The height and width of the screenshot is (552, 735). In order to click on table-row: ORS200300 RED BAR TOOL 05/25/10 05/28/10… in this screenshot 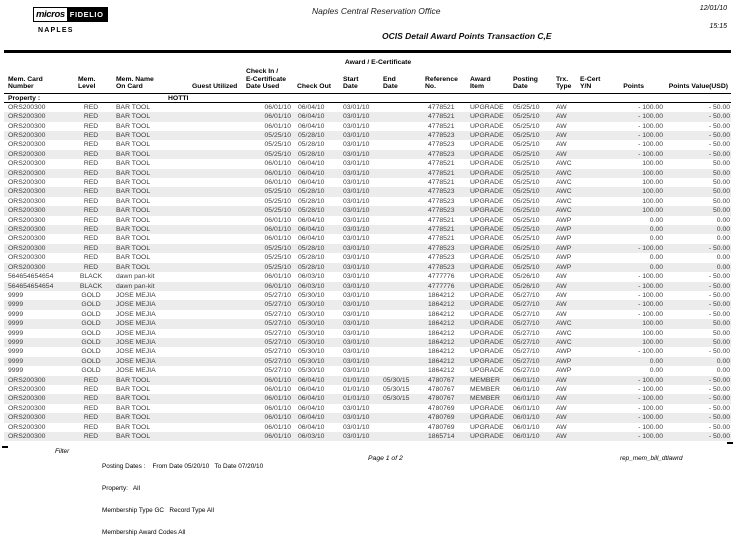, I will do `click(368, 211)`.